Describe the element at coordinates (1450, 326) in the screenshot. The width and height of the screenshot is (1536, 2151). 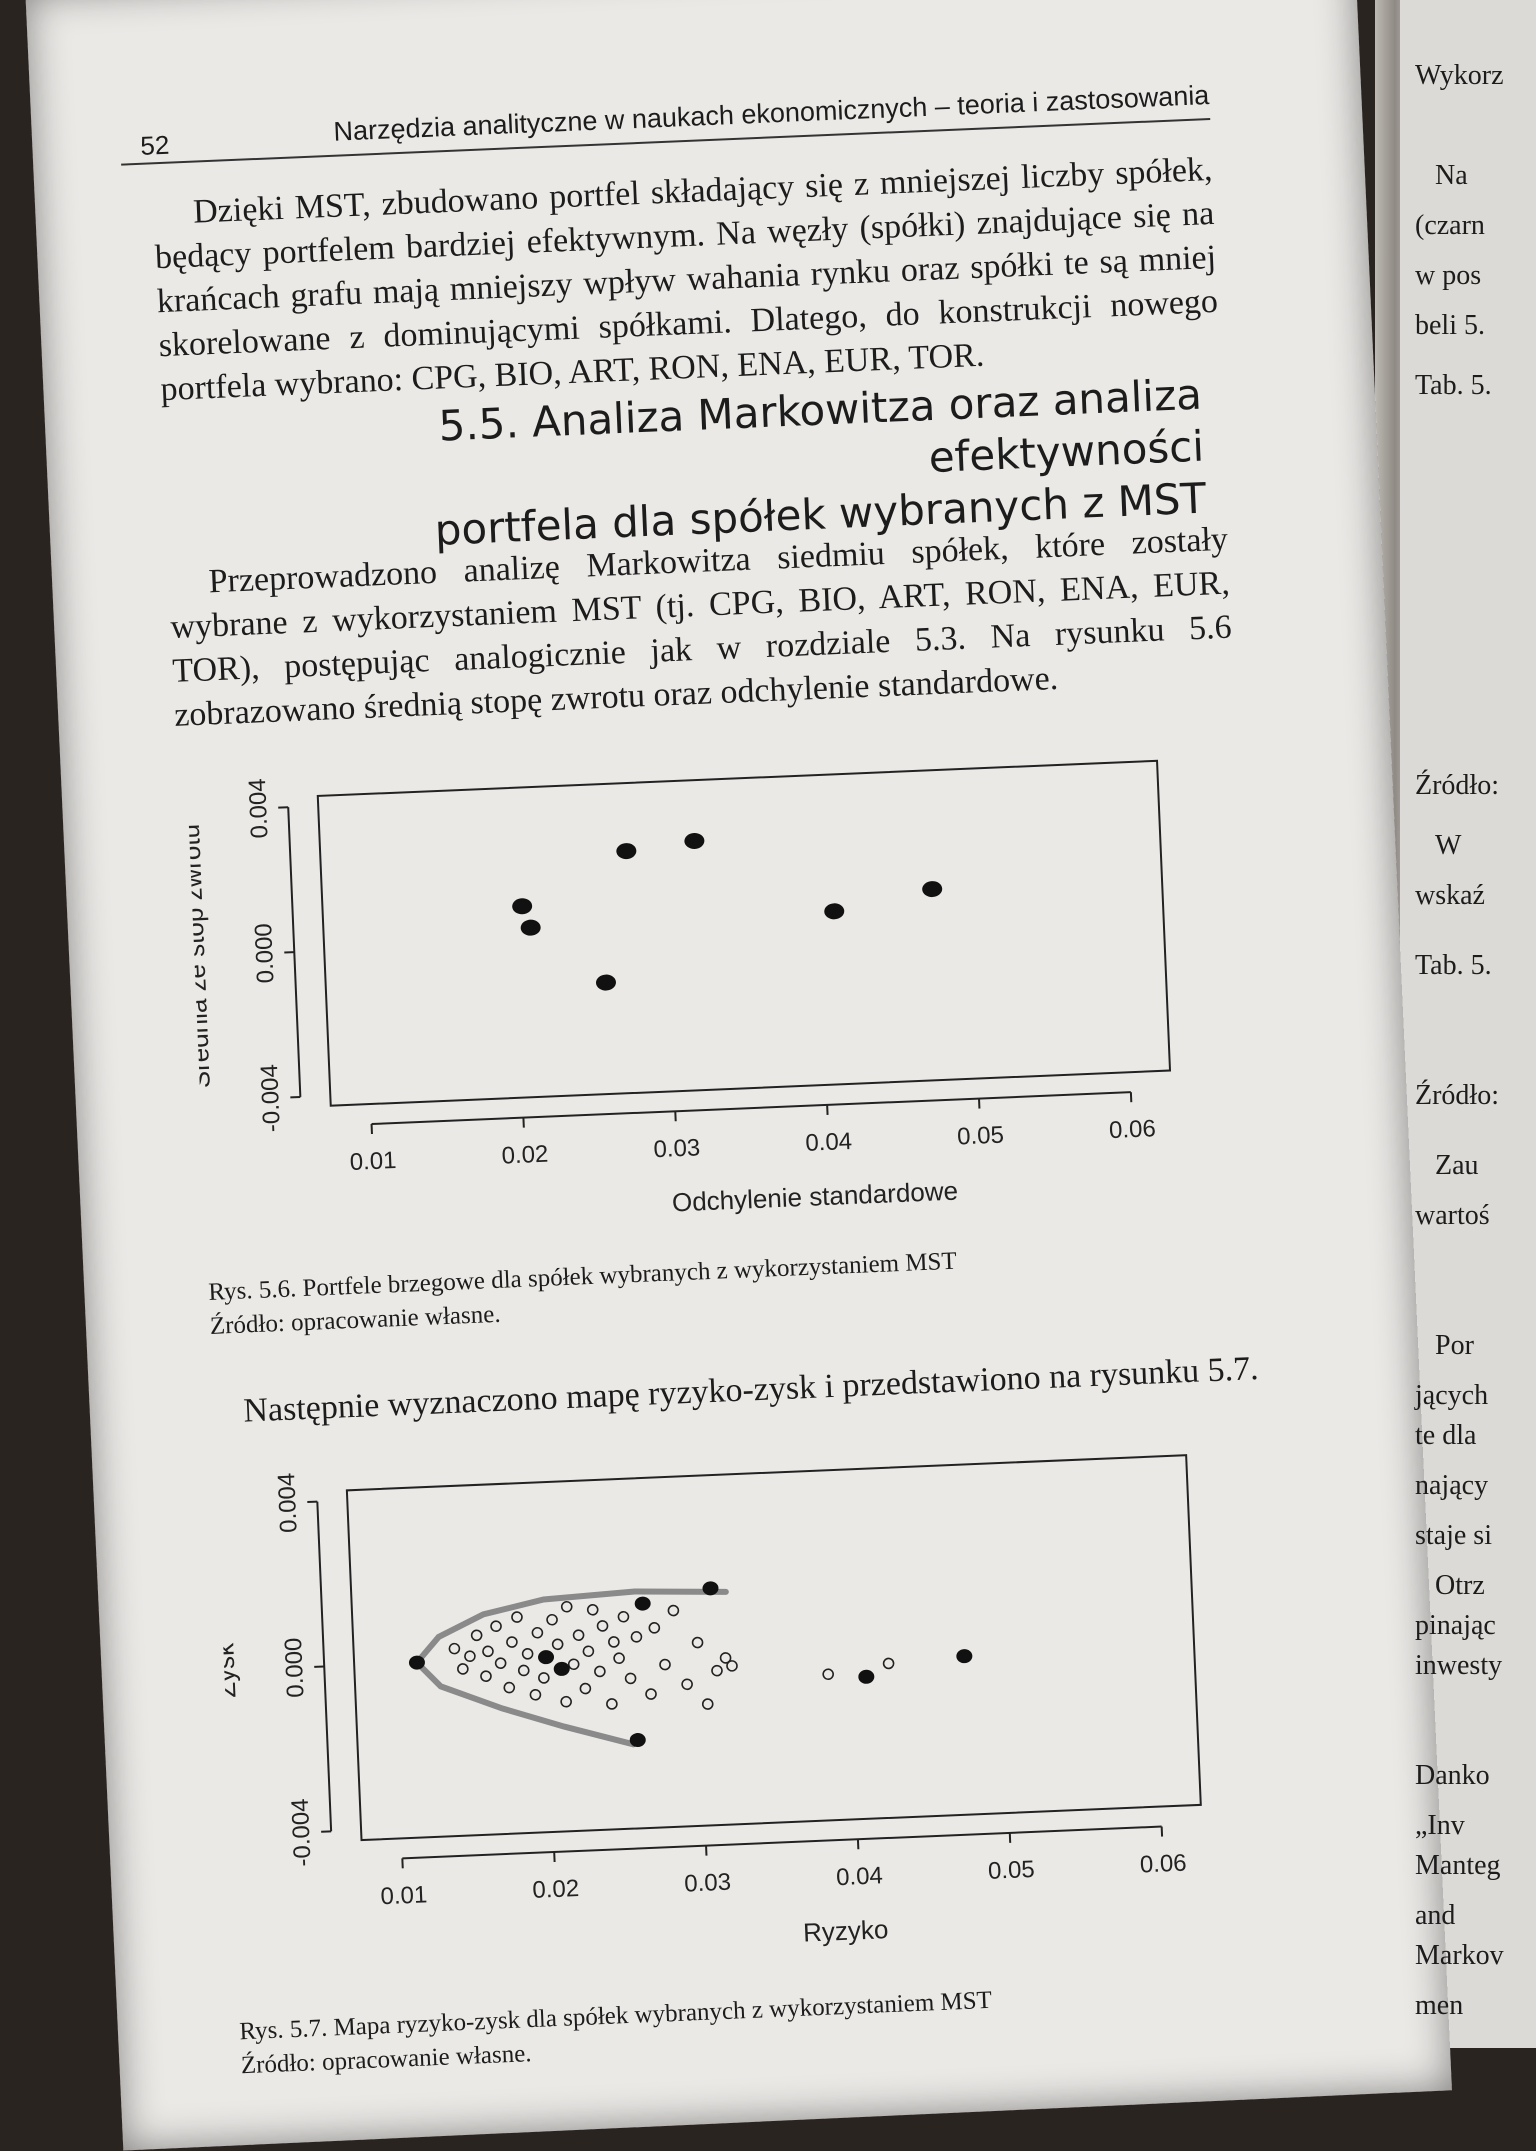
I see `right-page-line: beli 5.` at that location.